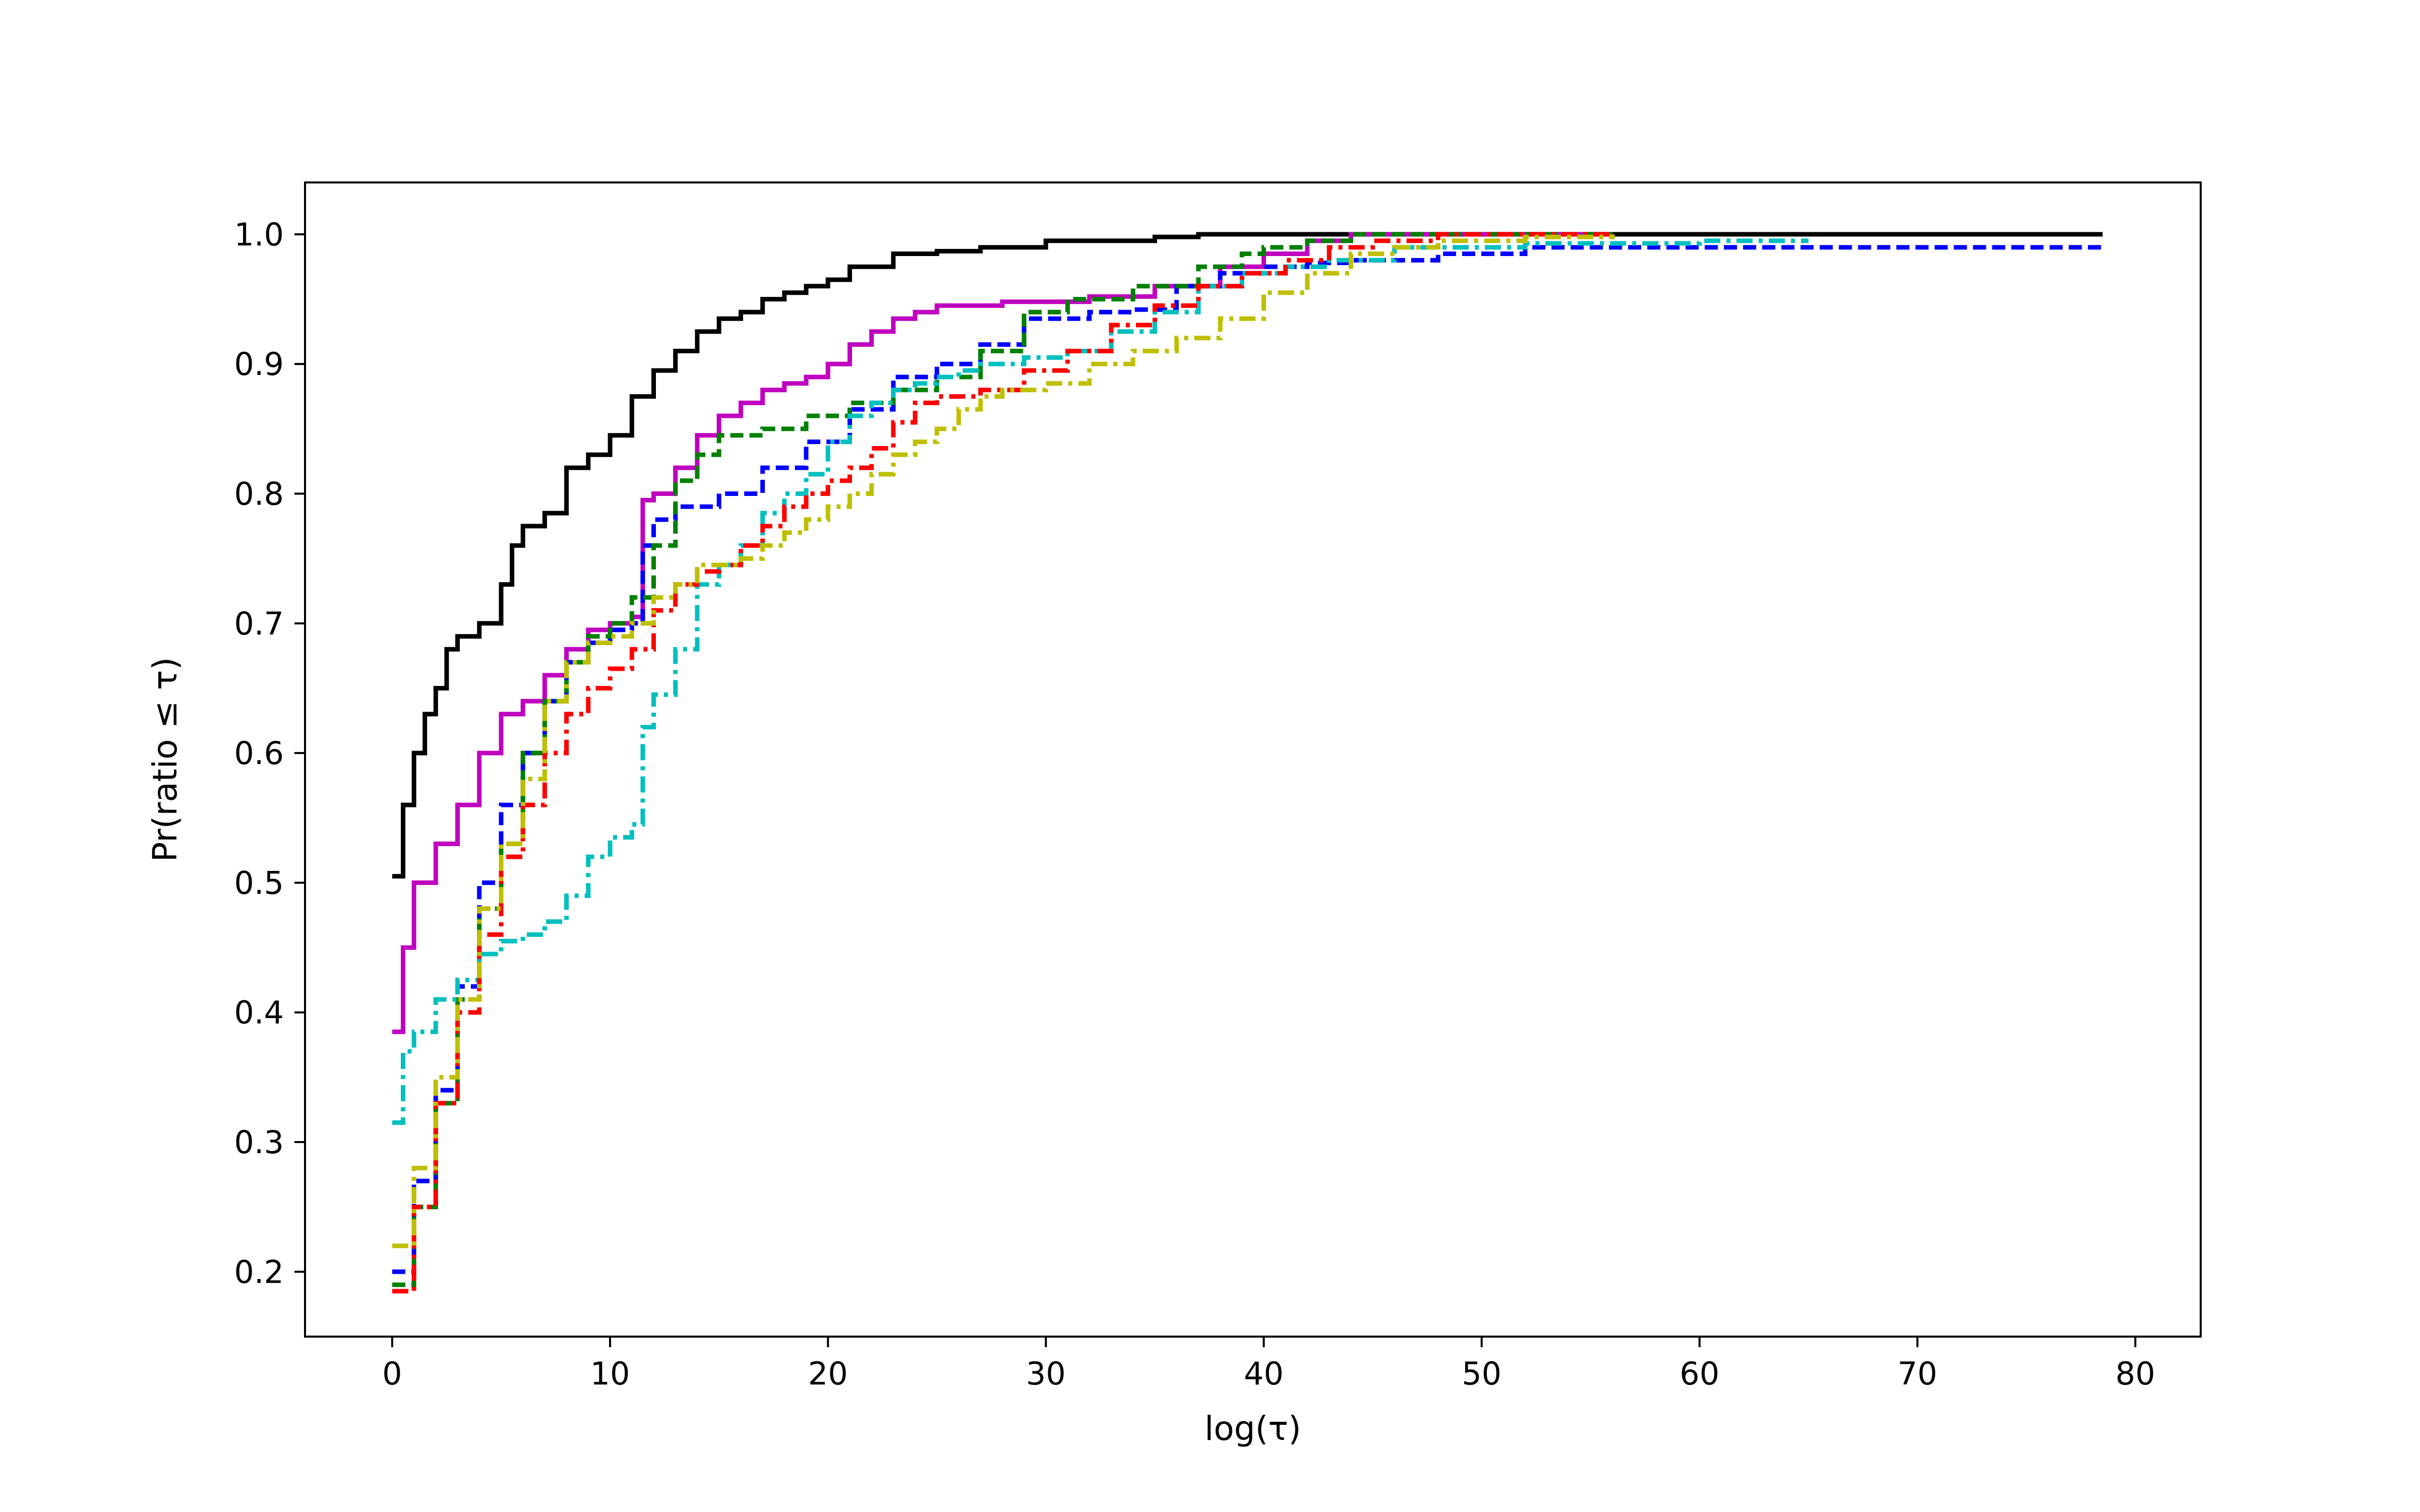  Describe the element at coordinates (259, 754) in the screenshot. I see `y-tick-label: 0.6` at that location.